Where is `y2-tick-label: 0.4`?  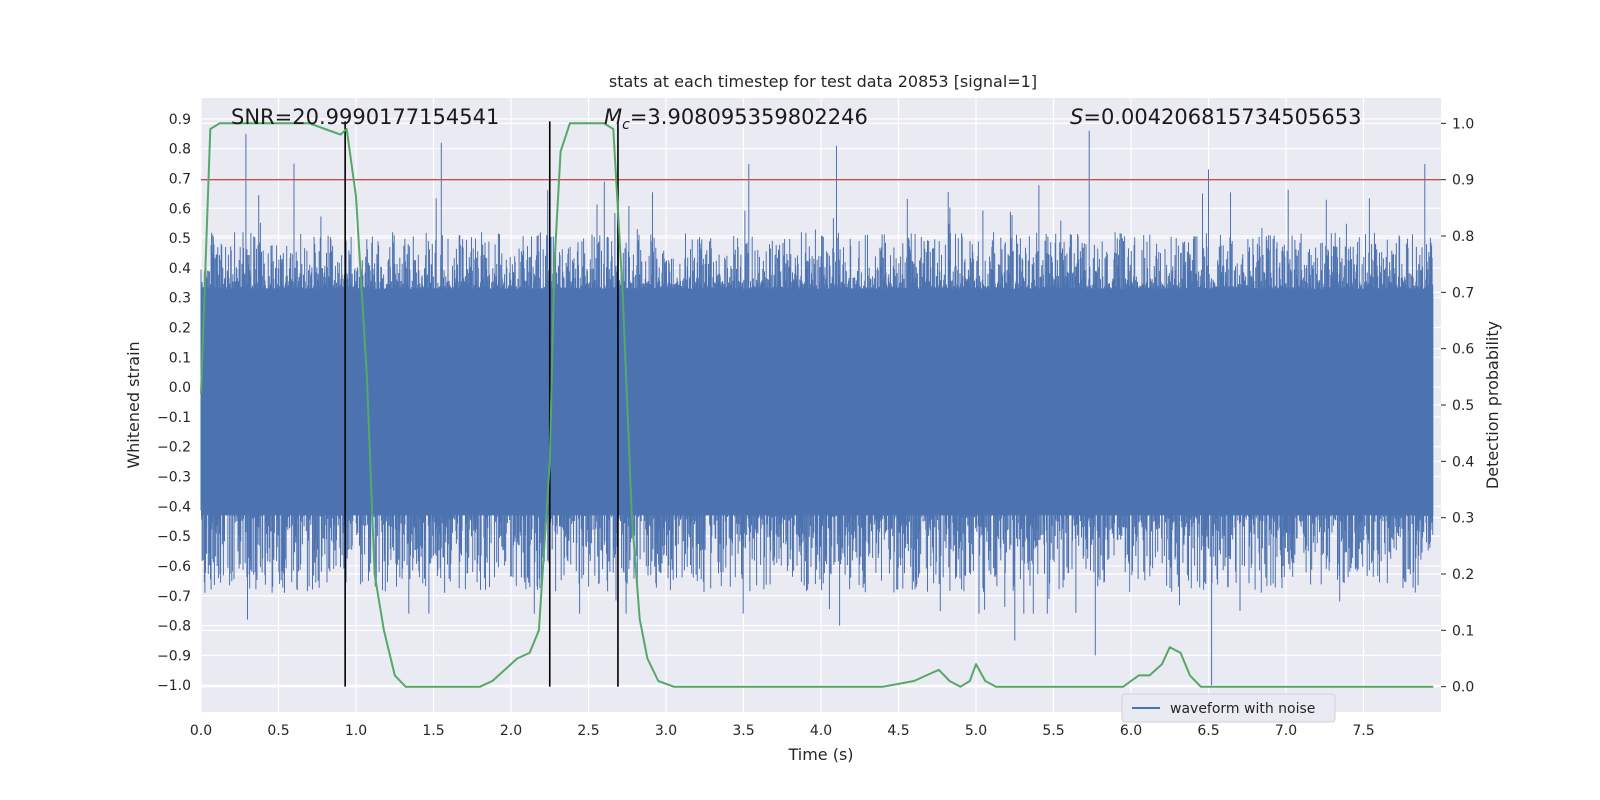
y2-tick-label: 0.4 is located at coordinates (1463, 462).